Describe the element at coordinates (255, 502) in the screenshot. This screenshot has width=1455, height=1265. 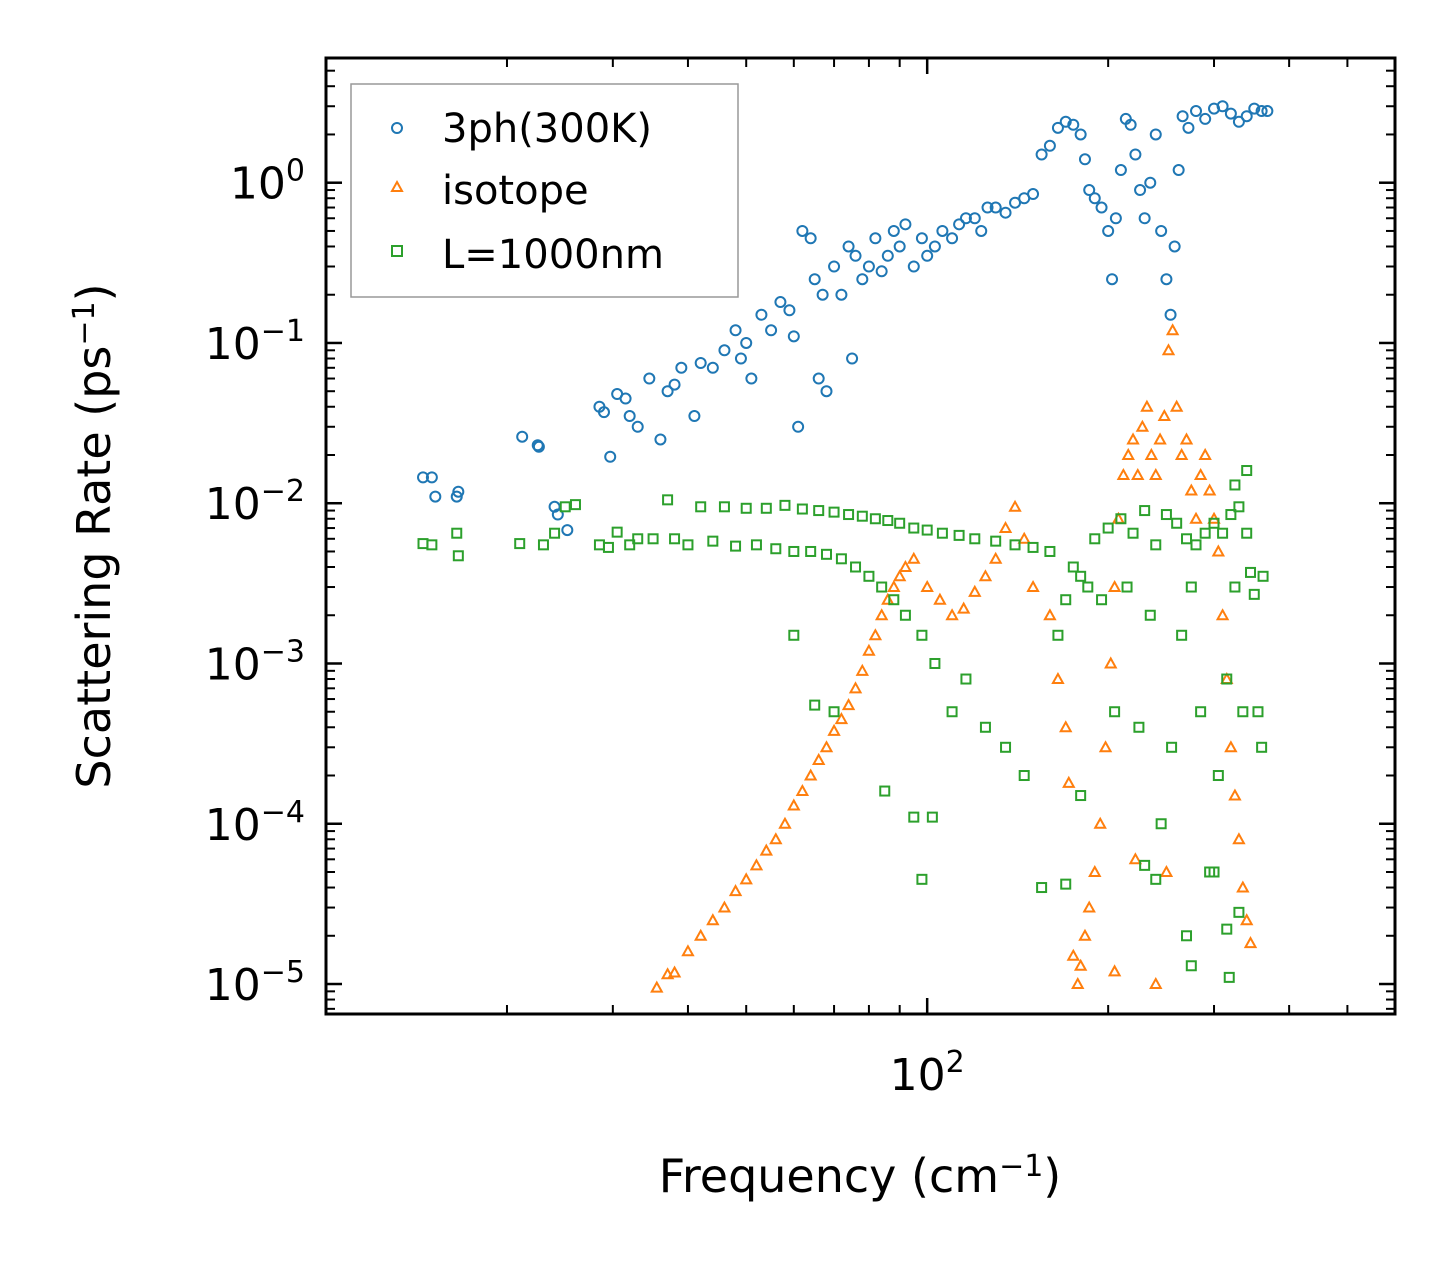
I see `y-tick-label-2: 10⁻²` at that location.